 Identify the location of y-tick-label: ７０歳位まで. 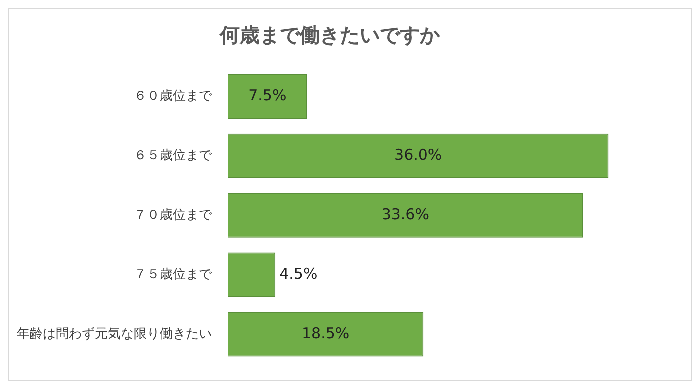
(173, 215).